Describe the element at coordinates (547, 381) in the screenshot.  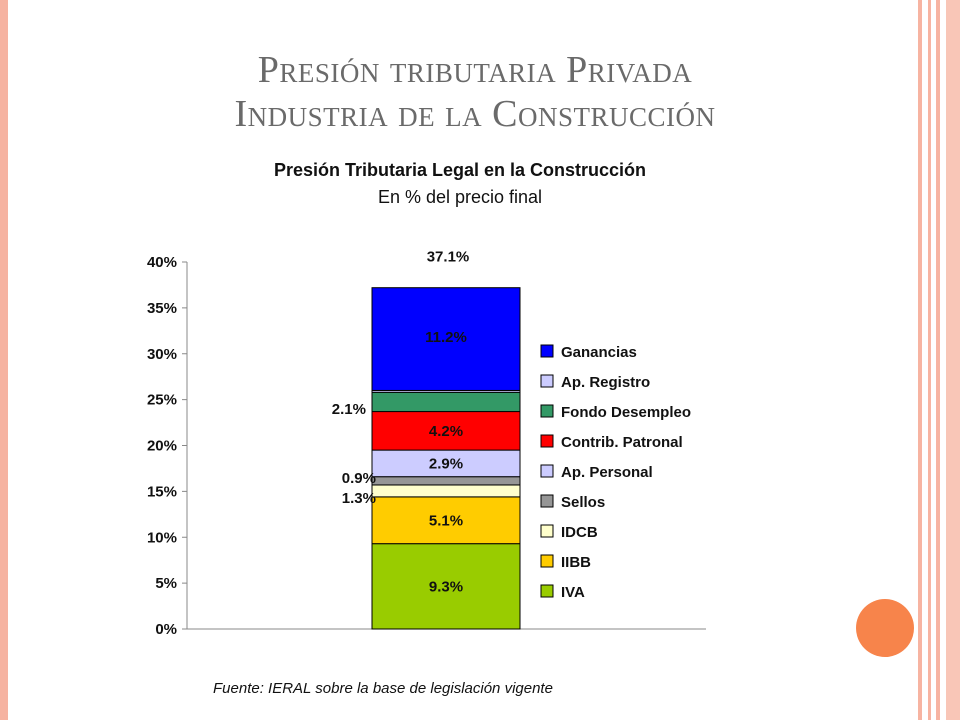
I see `legend-swatch-ap-registro` at that location.